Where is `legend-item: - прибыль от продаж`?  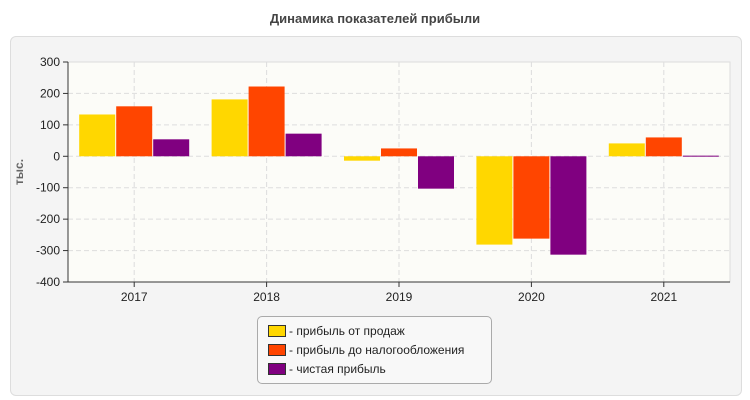 legend-item: - прибыль от продаж is located at coordinates (336, 331).